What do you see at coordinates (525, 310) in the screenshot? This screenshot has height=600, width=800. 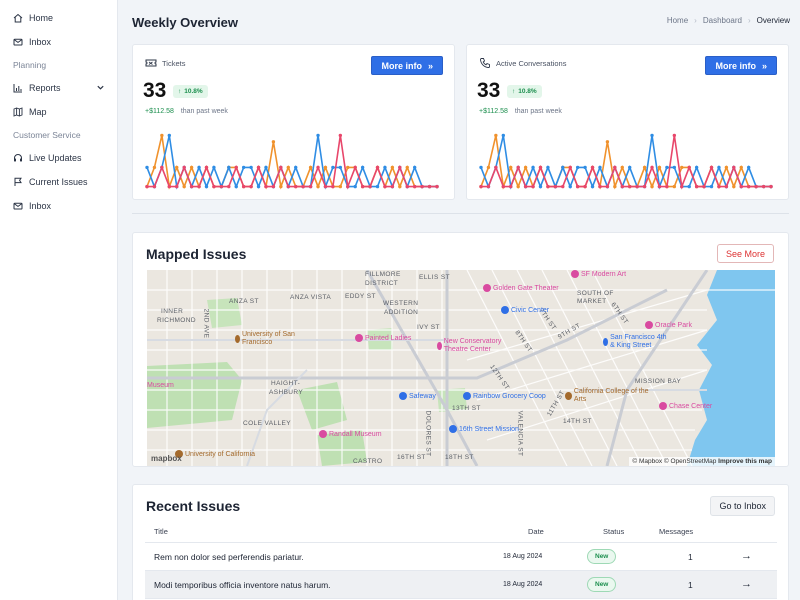 I see `poi-marker: Civic Center` at bounding box center [525, 310].